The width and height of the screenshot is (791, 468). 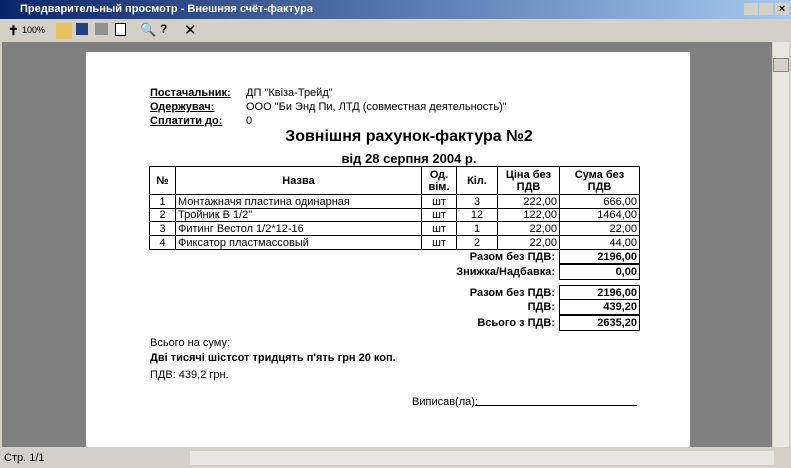 What do you see at coordinates (528, 180) in the screenshot?
I see `column-header: Ціна без ПДВ` at bounding box center [528, 180].